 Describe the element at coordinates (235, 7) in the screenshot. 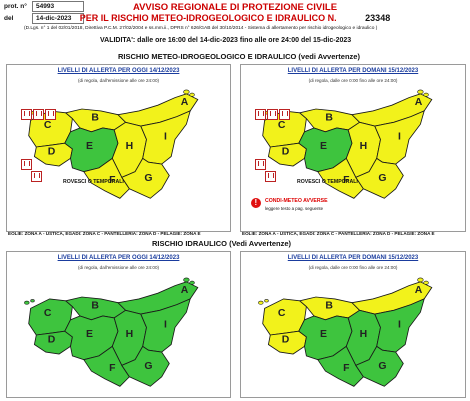

I see `title-line1: AVVISO REGIONALE DI PROTEZIONE CIVILE` at that location.